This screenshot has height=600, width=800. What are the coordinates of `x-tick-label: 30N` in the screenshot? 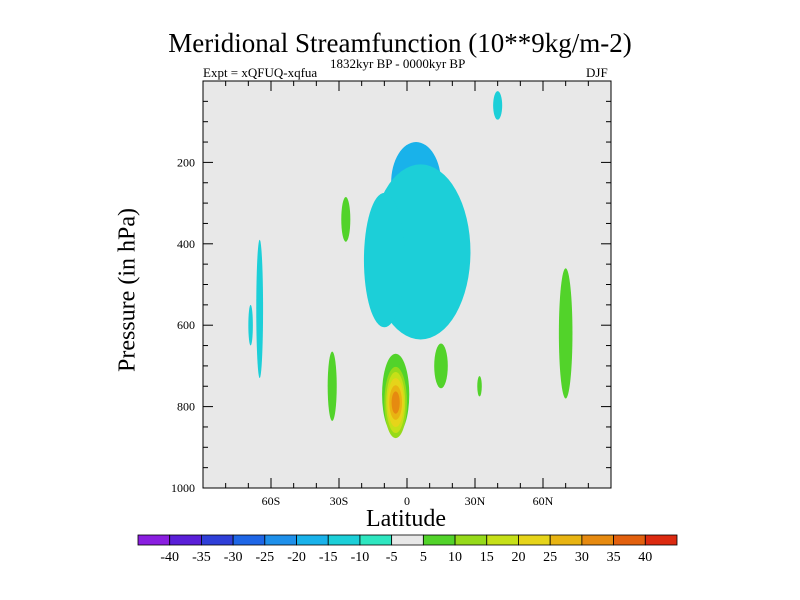 It's located at (475, 501).